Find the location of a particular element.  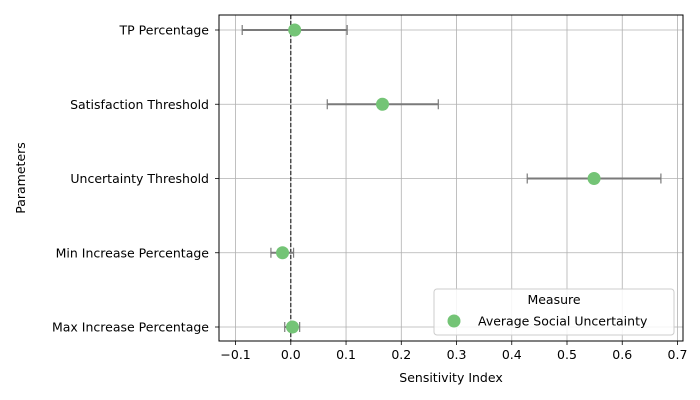

x-axis-label: Sensitivity Index is located at coordinates (450, 377).